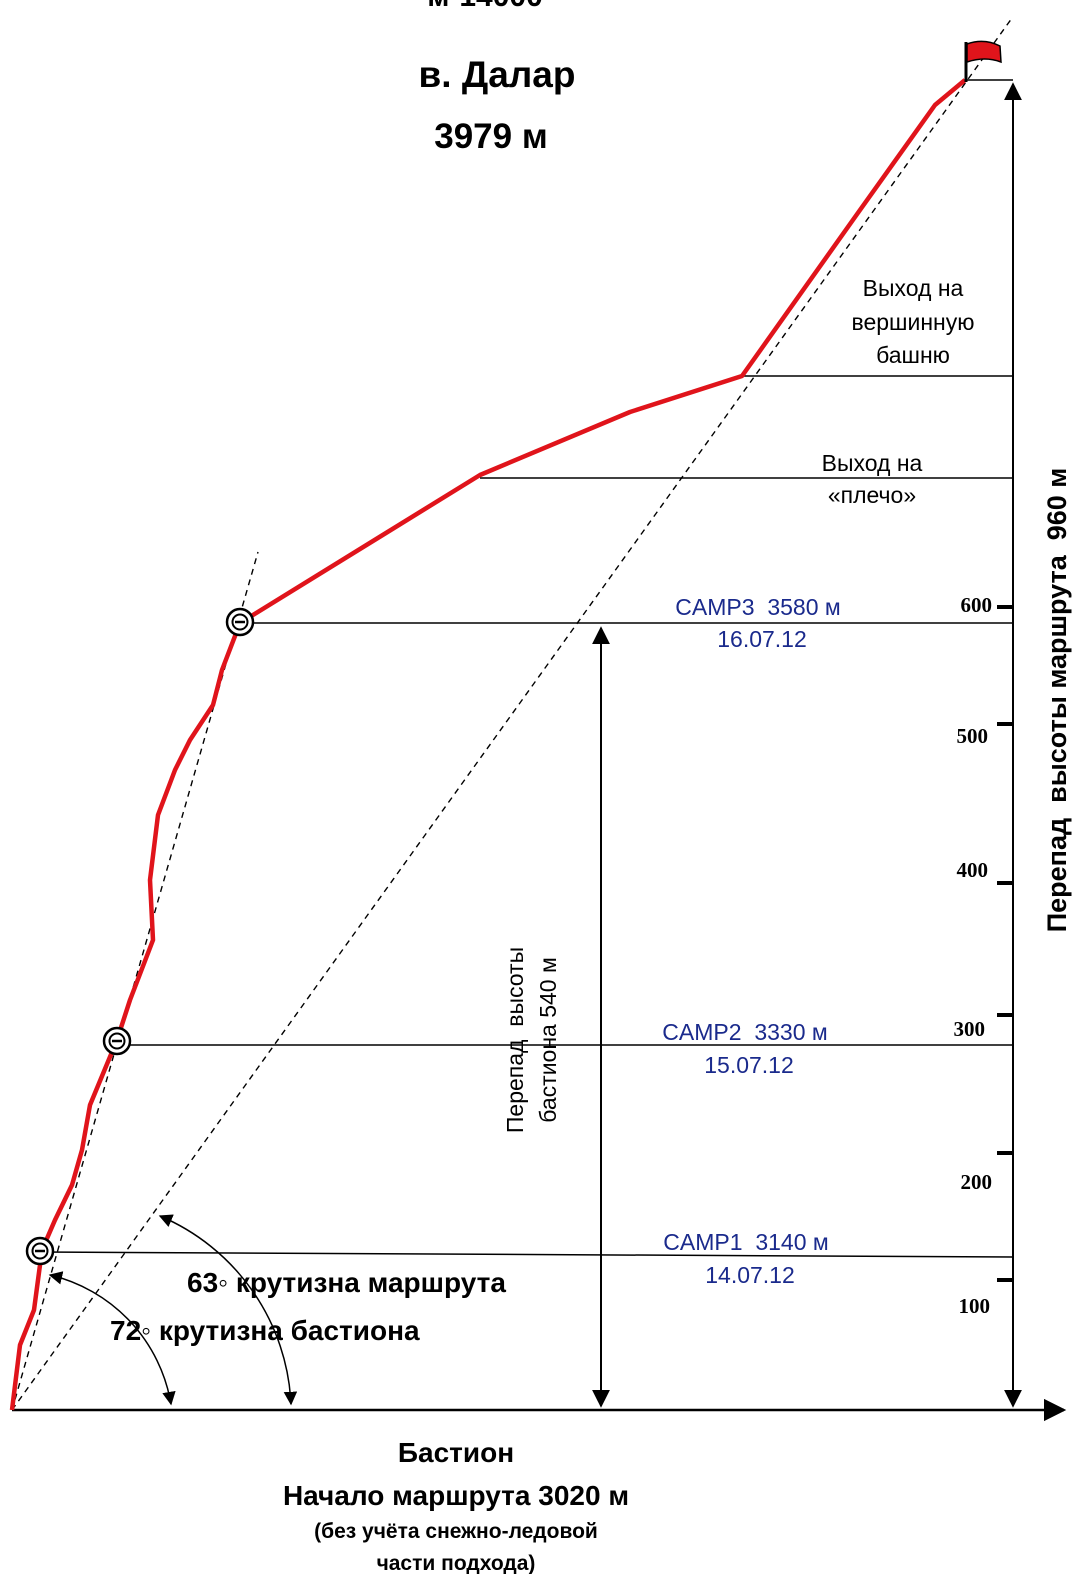 The image size is (1088, 1574). I want to click on footer-note-line1: (без учёта снежно-ледовой, so click(456, 1531).